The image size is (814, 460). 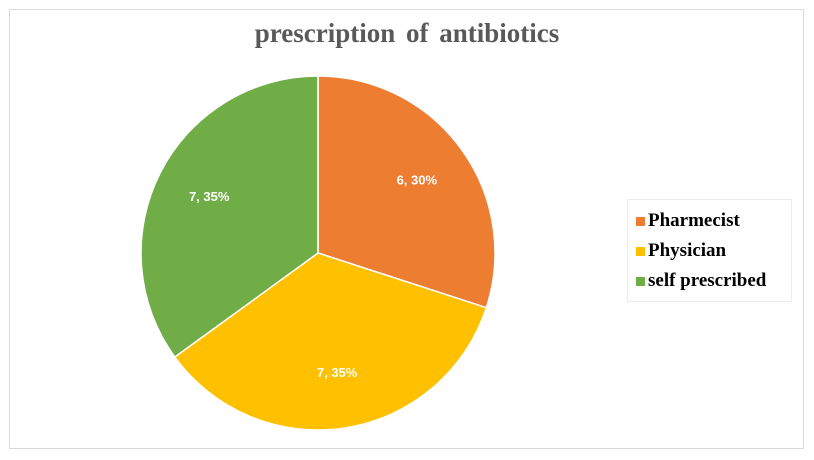 What do you see at coordinates (337, 372) in the screenshot?
I see `data-label-physician: 7, 35%` at bounding box center [337, 372].